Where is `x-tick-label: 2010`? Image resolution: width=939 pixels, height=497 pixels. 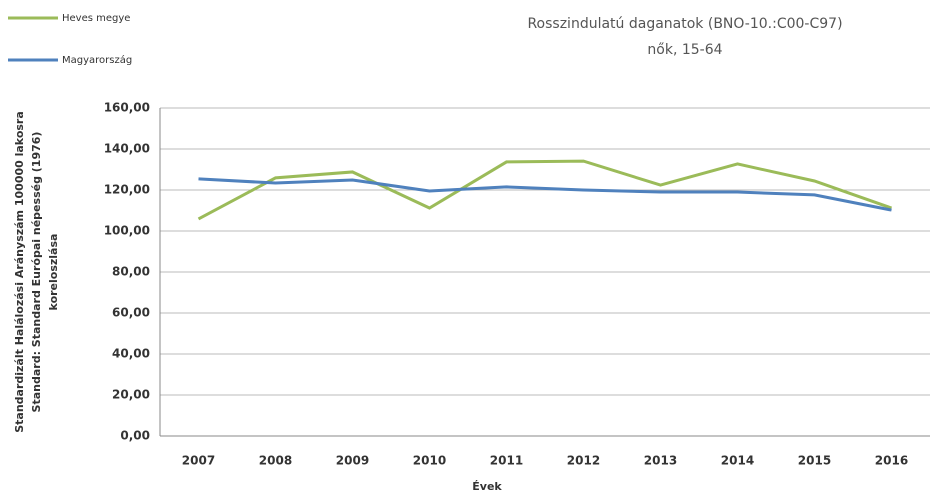 x-tick-label: 2010 is located at coordinates (429, 461).